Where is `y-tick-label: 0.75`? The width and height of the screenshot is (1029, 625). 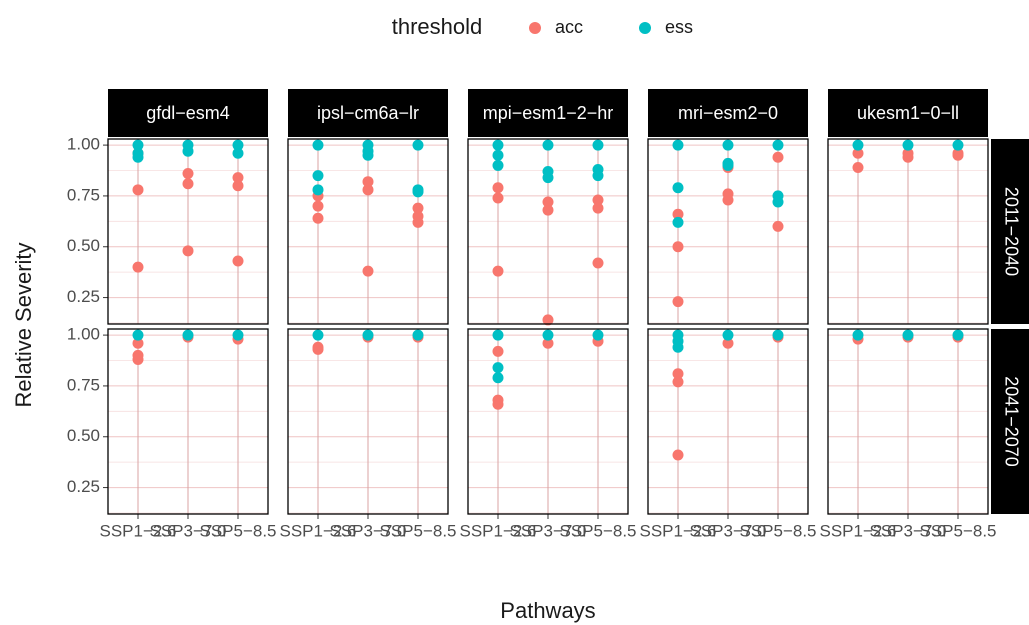 y-tick-label: 0.75 is located at coordinates (83, 384).